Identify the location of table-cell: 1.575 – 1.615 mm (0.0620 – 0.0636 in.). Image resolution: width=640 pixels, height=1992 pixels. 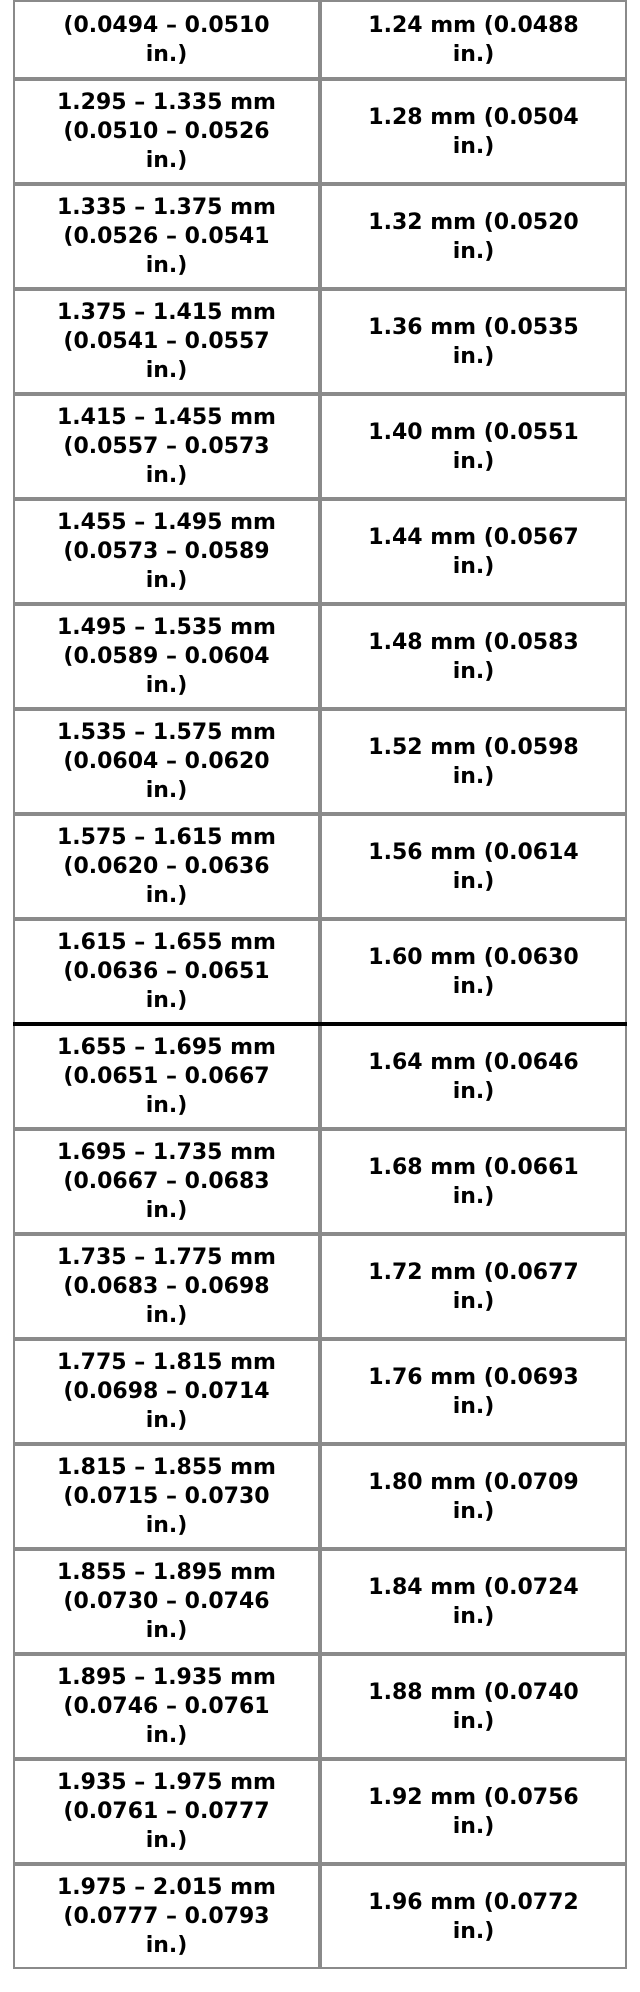
(166, 866).